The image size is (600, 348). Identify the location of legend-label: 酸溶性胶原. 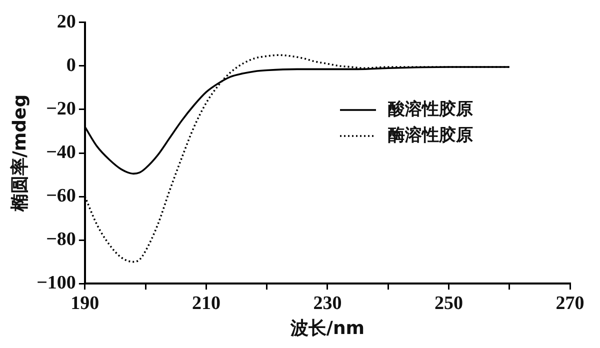
(430, 109).